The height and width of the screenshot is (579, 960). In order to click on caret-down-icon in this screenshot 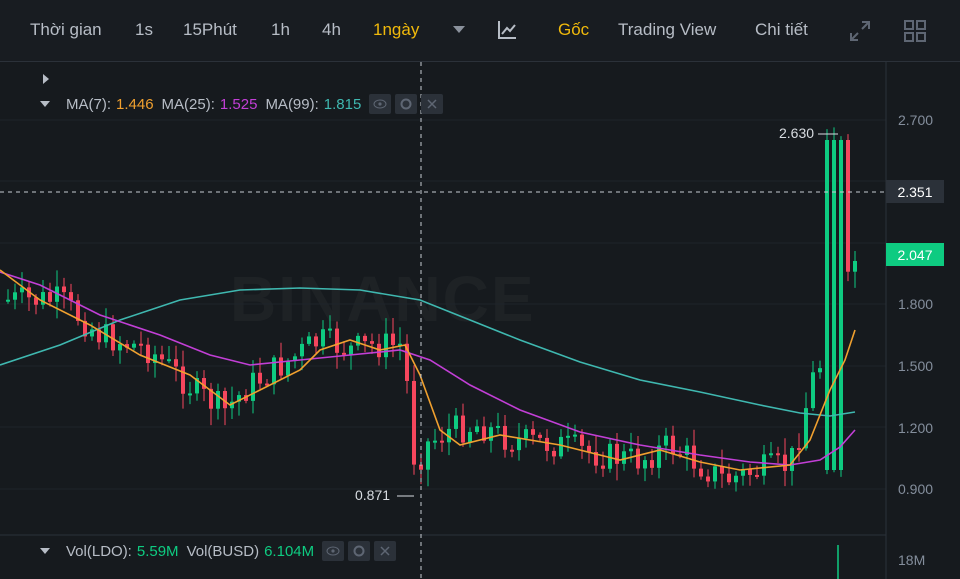, I will do `click(459, 29)`.